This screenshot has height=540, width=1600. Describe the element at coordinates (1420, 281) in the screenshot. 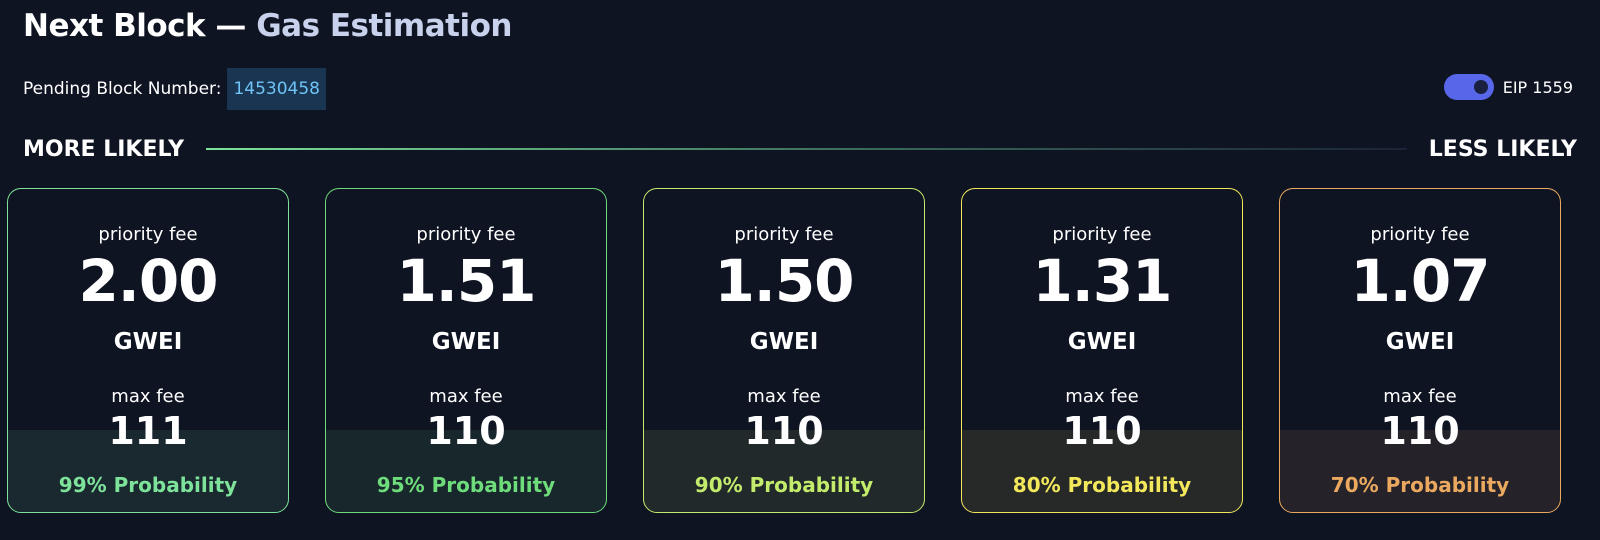

I see `priority-fee-value: 1.07` at that location.